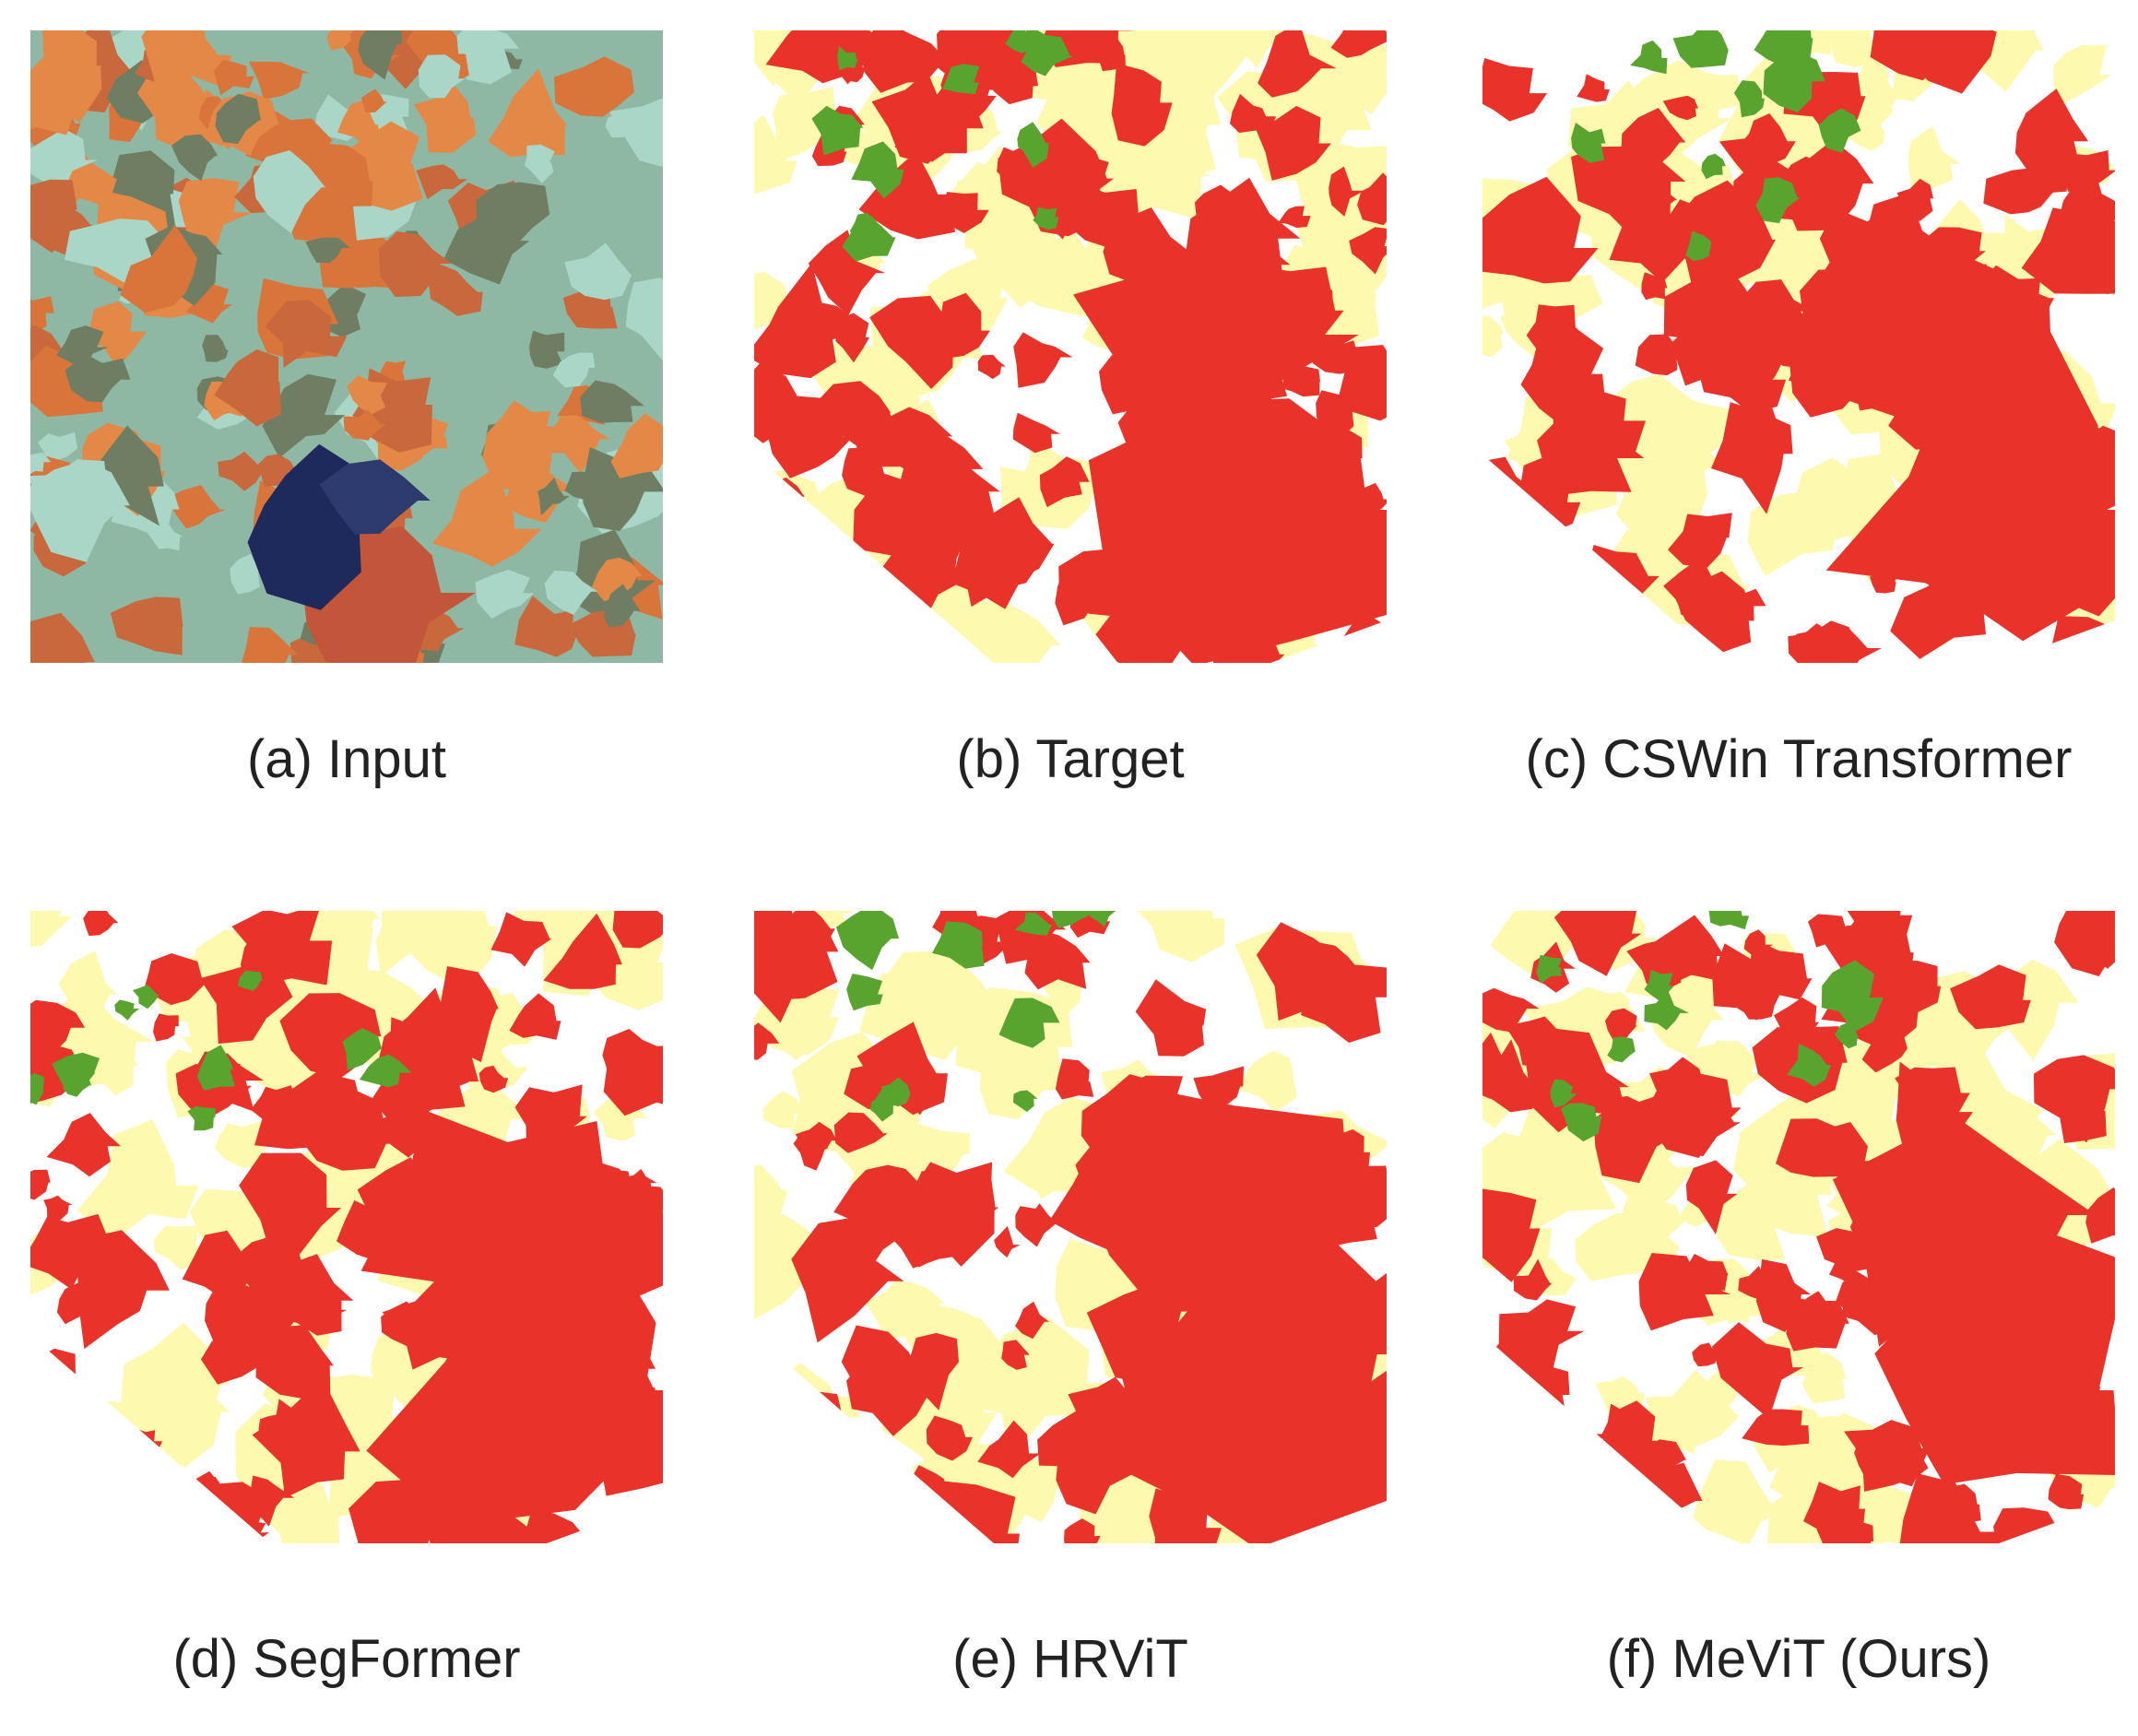 The image size is (2138, 1736). I want to click on caption: (e) HRViT, so click(1070, 1659).